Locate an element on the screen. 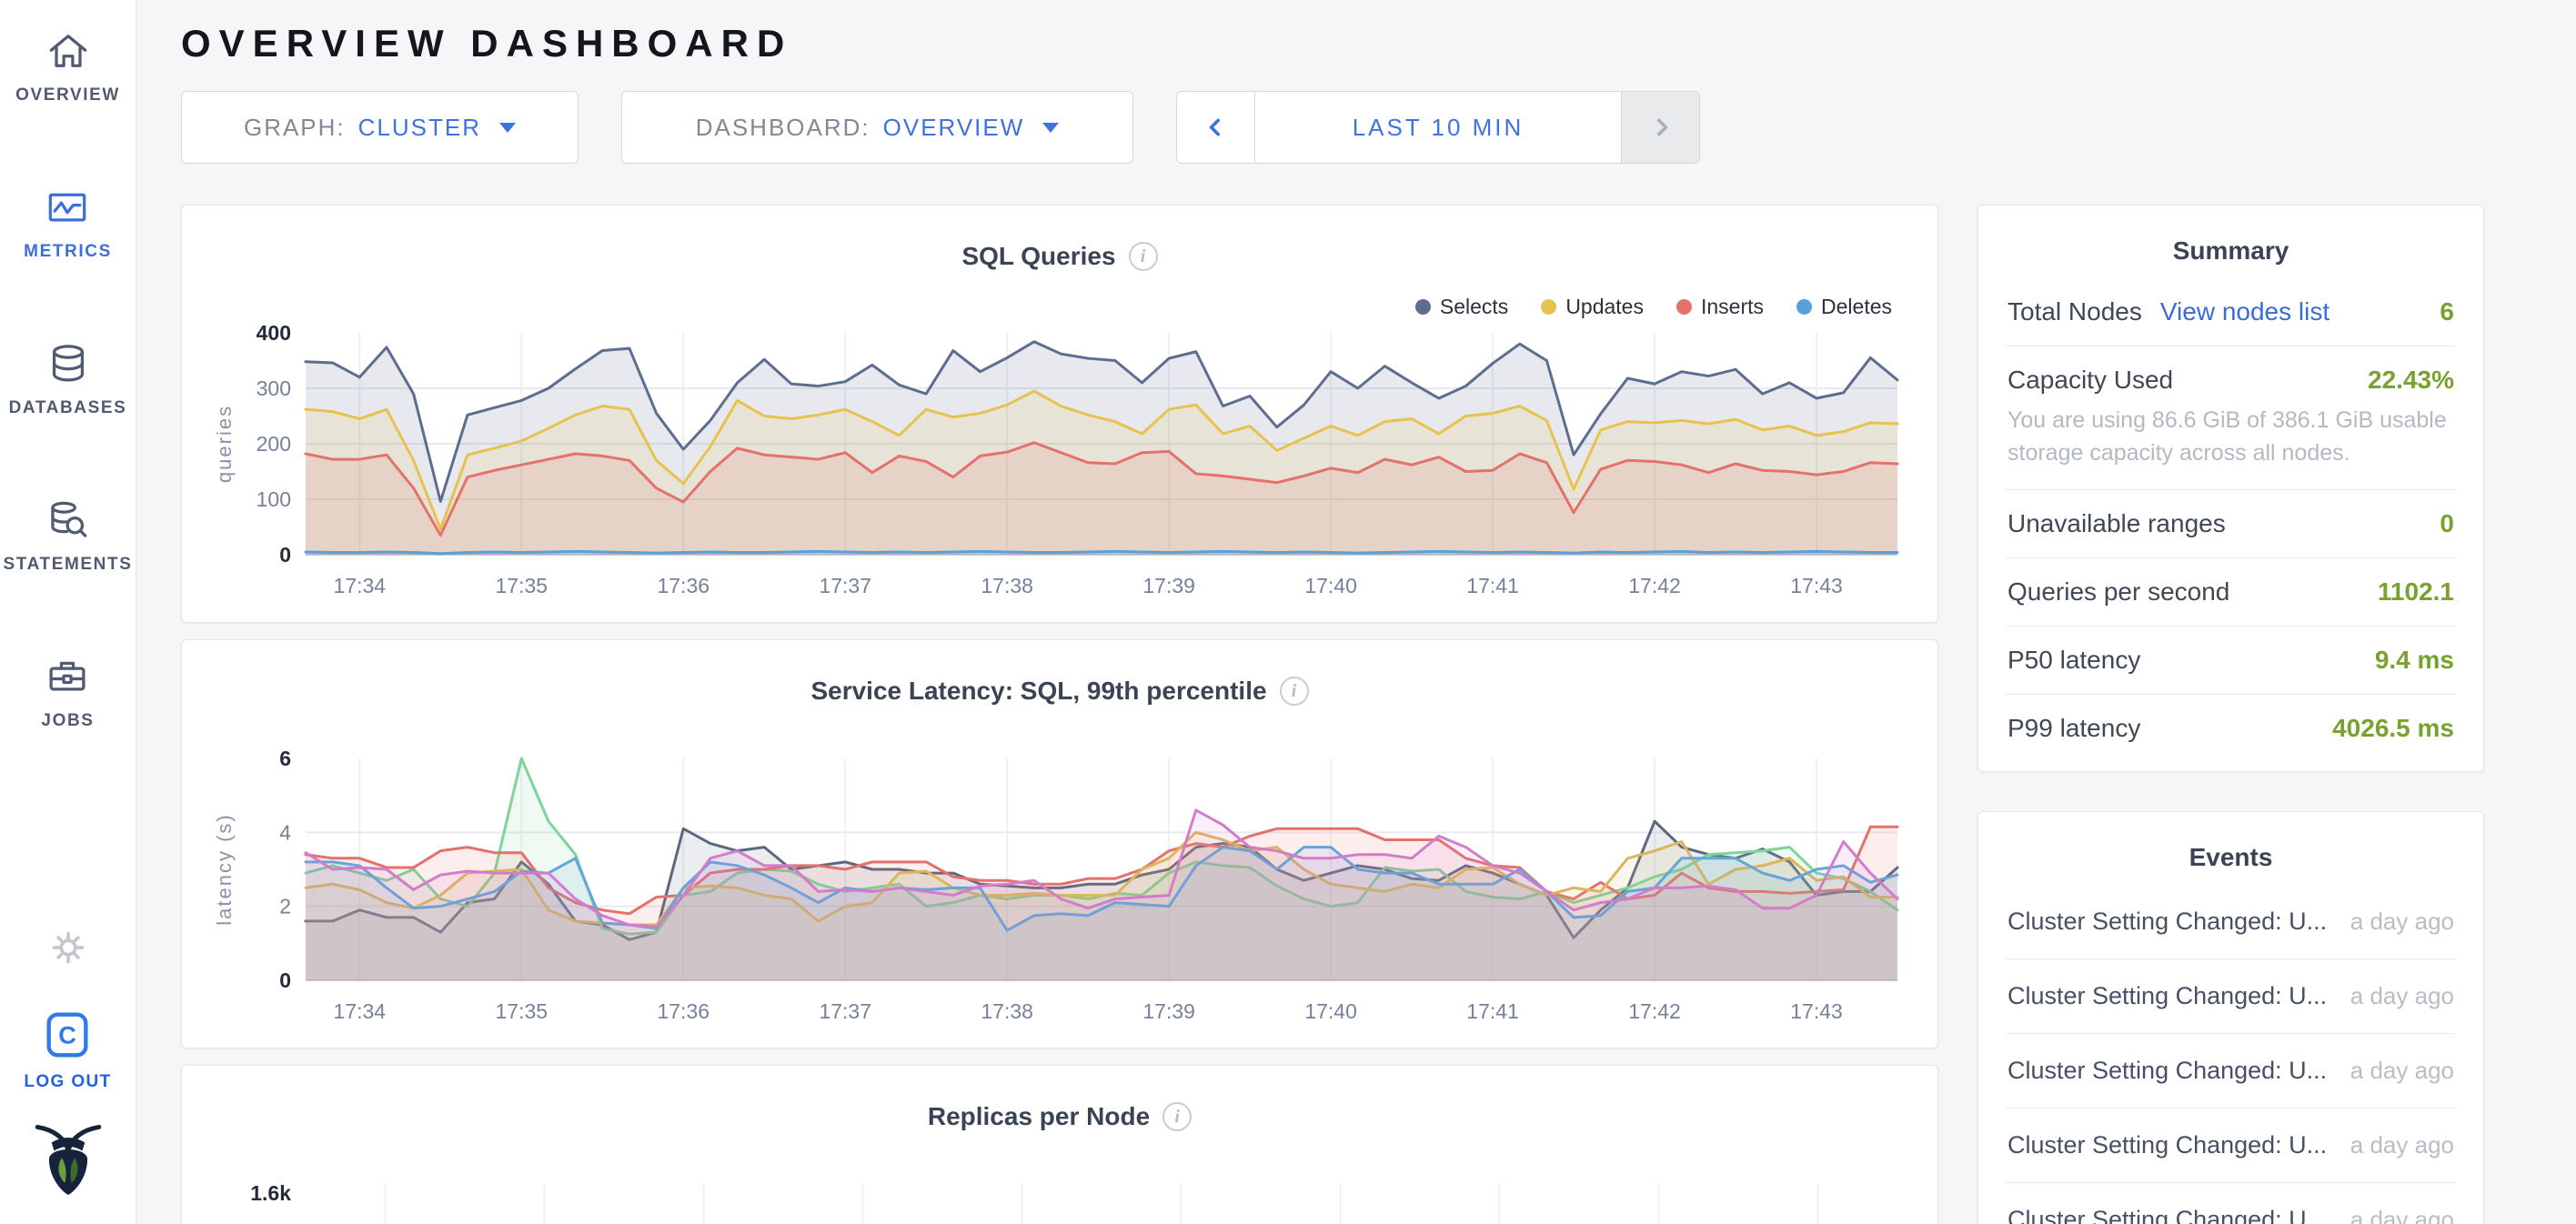 This screenshot has height=1224, width=2576. sidebar-item-label: STATEMENTS is located at coordinates (68, 564).